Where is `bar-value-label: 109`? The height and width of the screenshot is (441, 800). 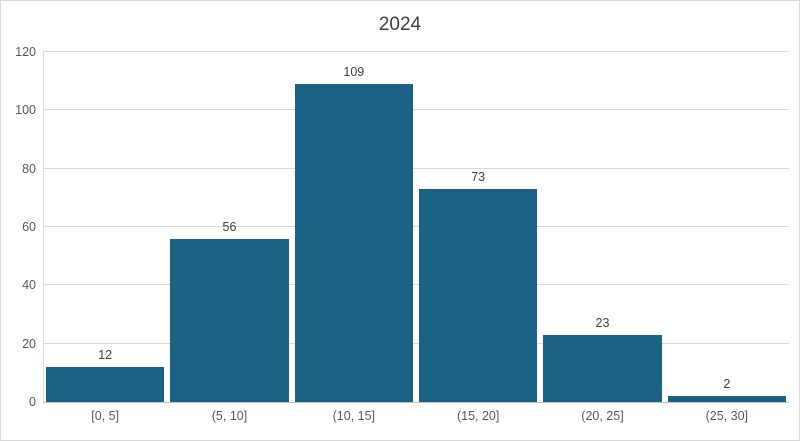 bar-value-label: 109 is located at coordinates (354, 72).